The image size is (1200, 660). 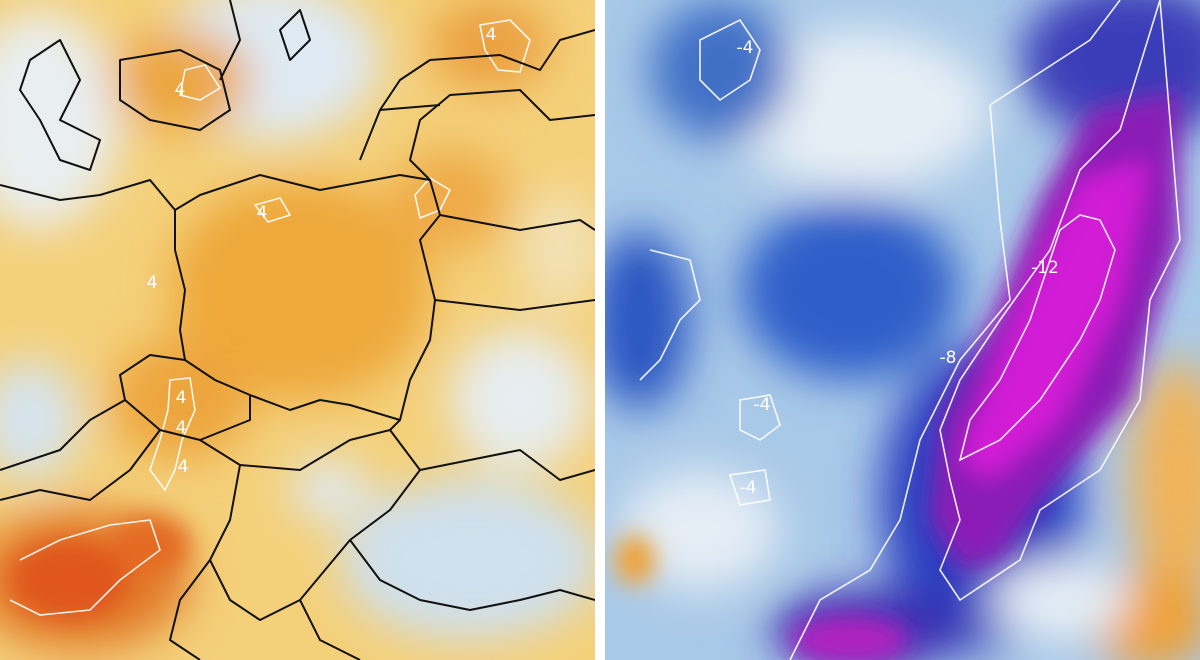 What do you see at coordinates (1045, 268) in the screenshot?
I see `contour-label: -12` at bounding box center [1045, 268].